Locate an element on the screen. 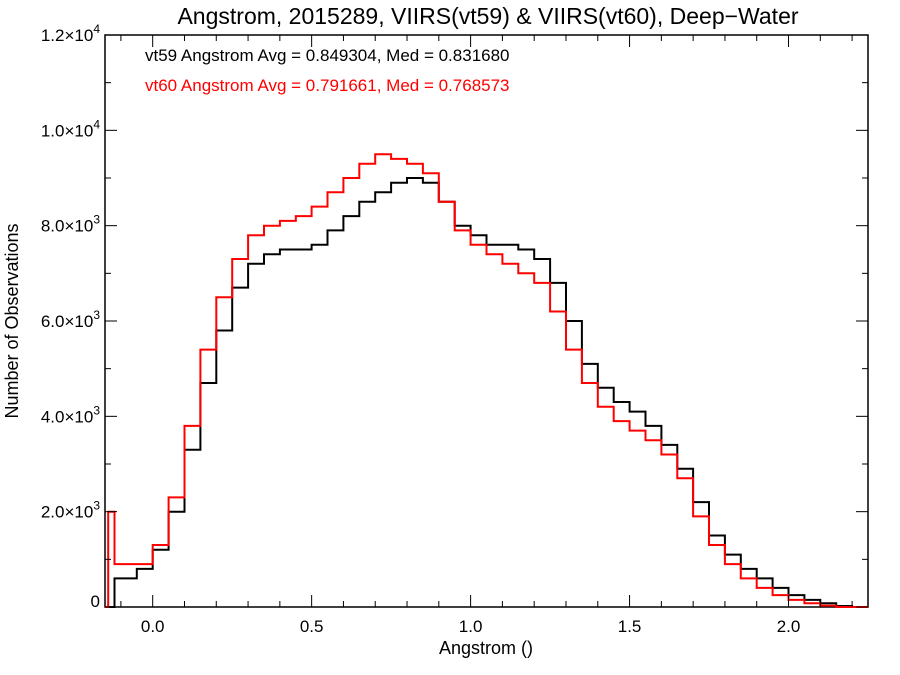  y-tick-label: 8.0×10³ is located at coordinates (70, 224).